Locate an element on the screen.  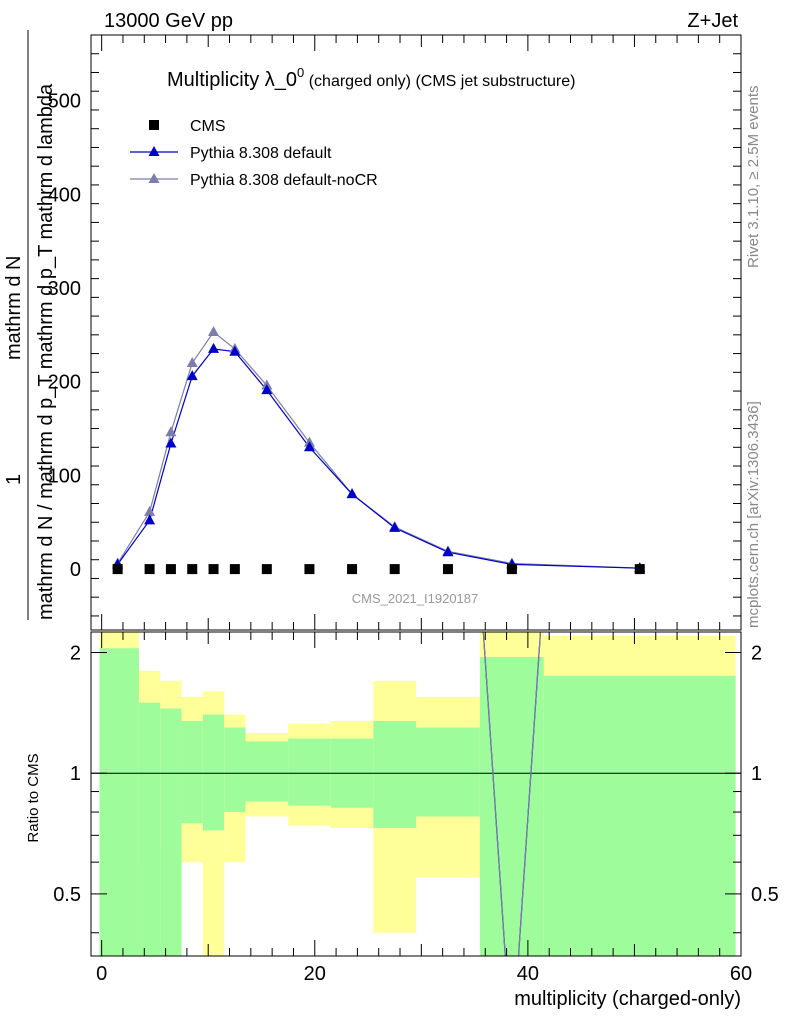
y-tick-label: 300 is located at coordinates (64, 289).